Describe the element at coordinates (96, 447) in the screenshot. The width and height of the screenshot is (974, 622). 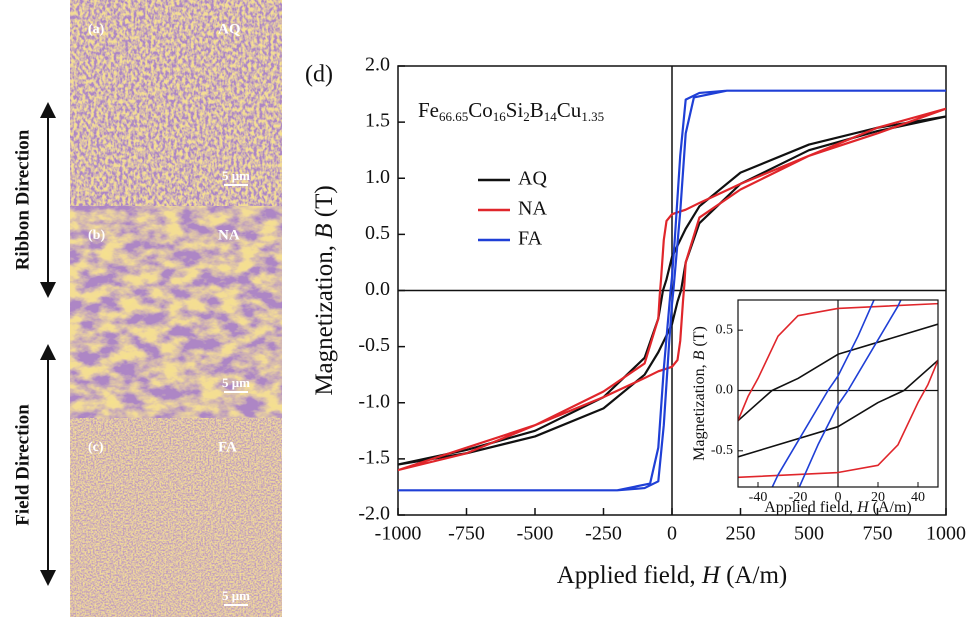
I see `panel-label: (c)` at that location.